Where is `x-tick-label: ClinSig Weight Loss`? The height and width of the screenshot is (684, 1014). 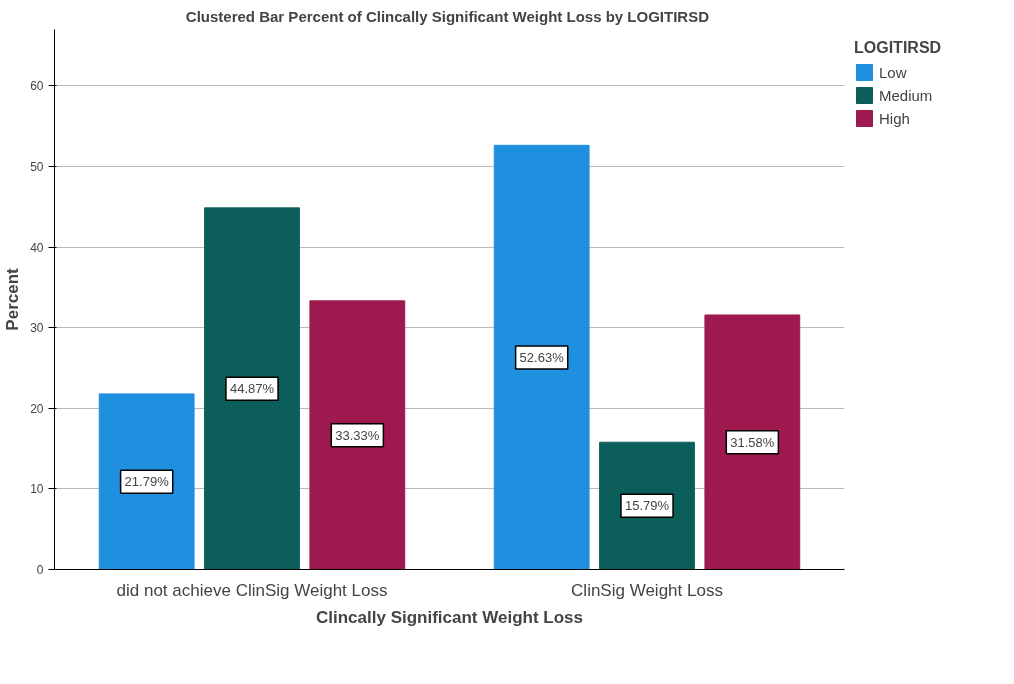
x-tick-label: ClinSig Weight Loss is located at coordinates (647, 590).